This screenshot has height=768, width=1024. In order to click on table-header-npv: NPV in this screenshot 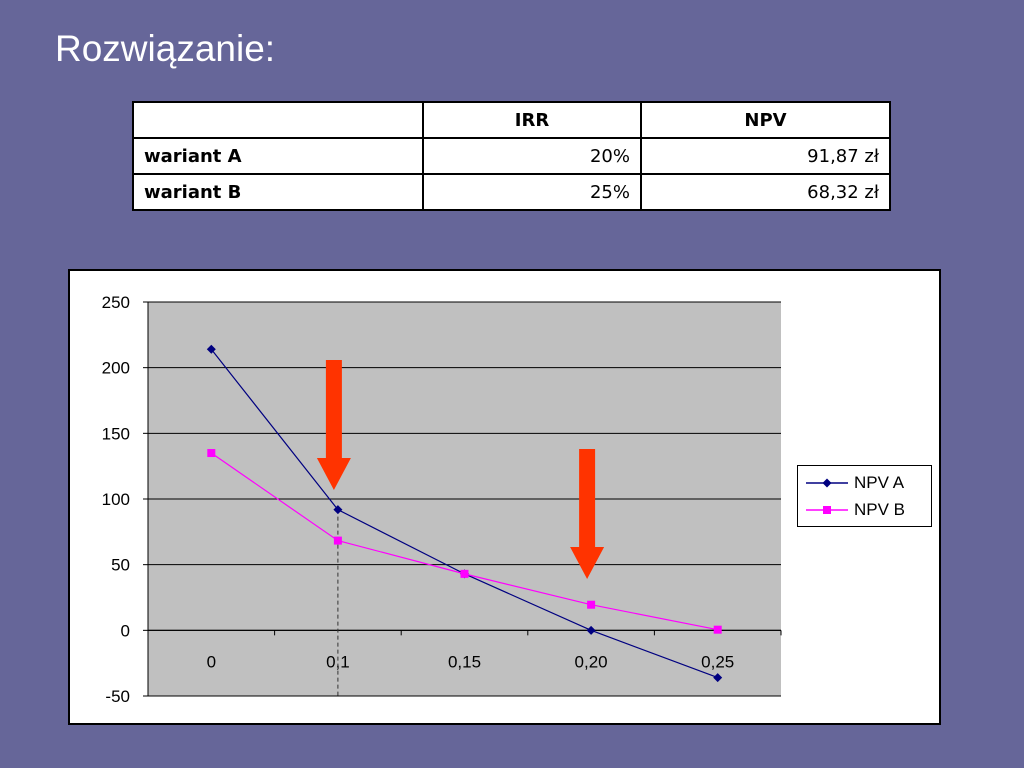, I will do `click(765, 120)`.